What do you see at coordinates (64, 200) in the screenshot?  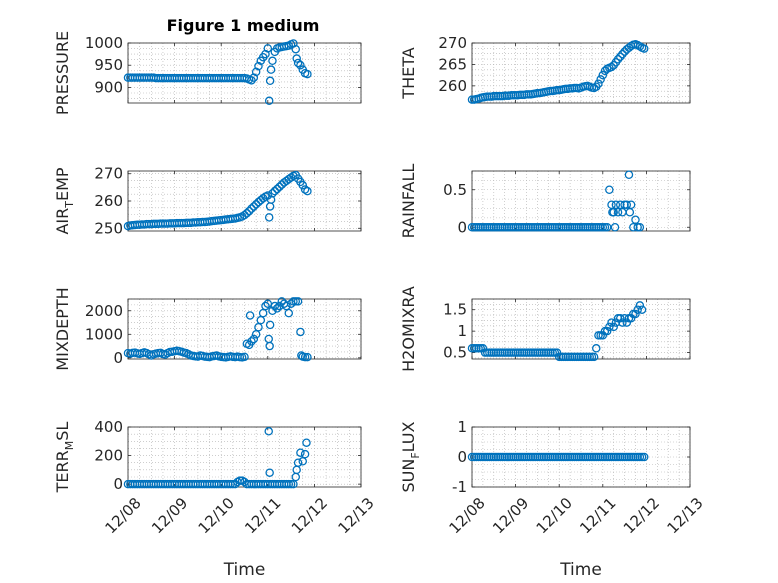 I see `y-axis-label: AIRTEMP` at bounding box center [64, 200].